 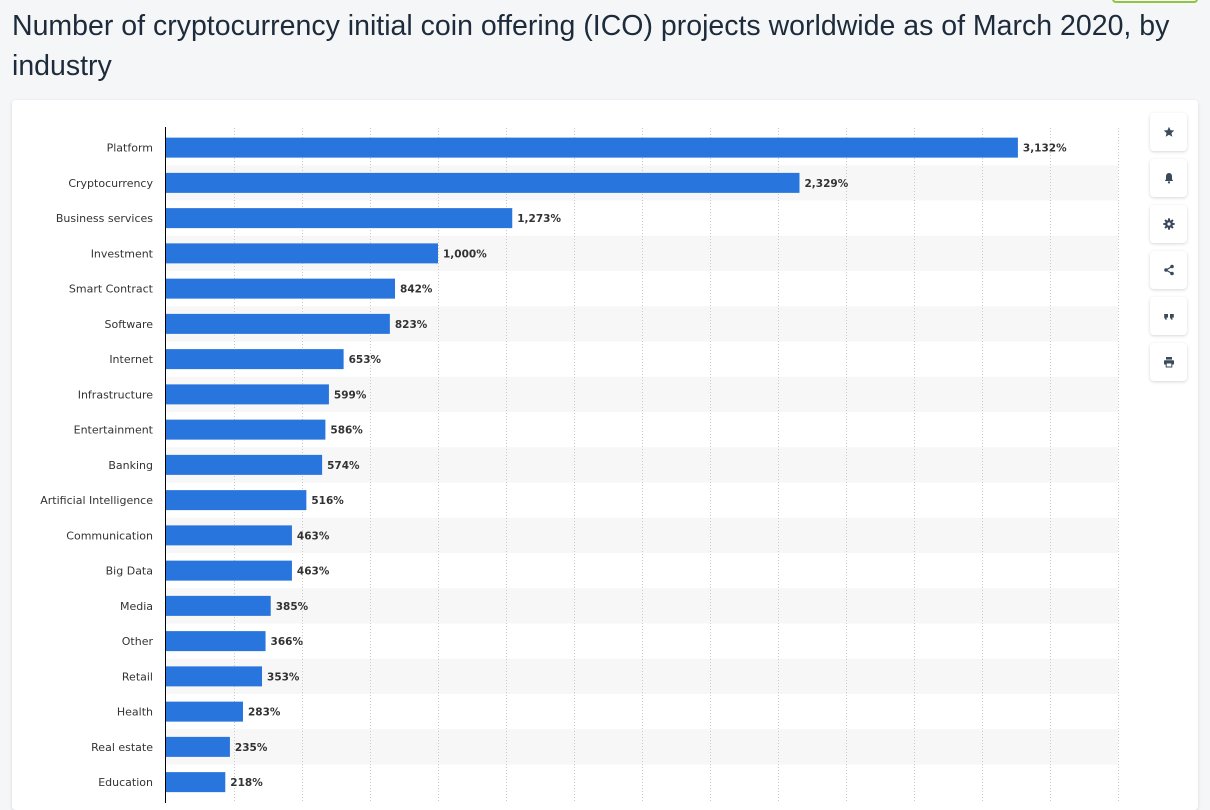 I want to click on settings-button, so click(x=1168, y=224).